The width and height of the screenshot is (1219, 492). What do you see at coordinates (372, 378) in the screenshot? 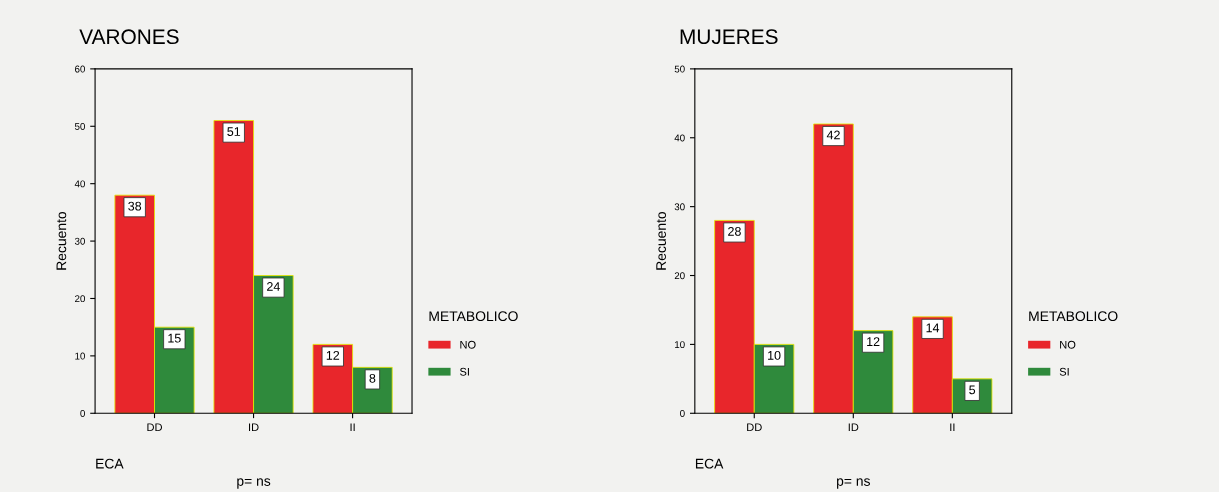
I see `data-label: 8` at bounding box center [372, 378].